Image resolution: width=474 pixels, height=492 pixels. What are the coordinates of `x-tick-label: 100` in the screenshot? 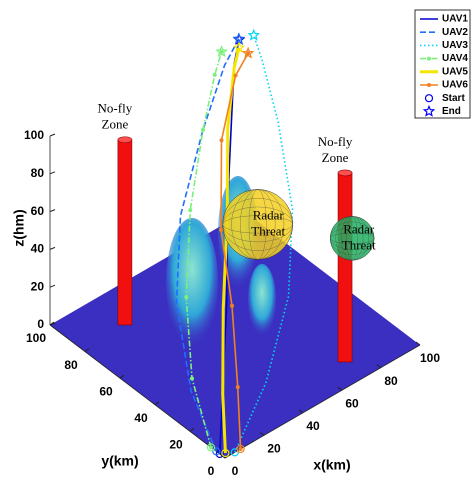 It's located at (430, 358).